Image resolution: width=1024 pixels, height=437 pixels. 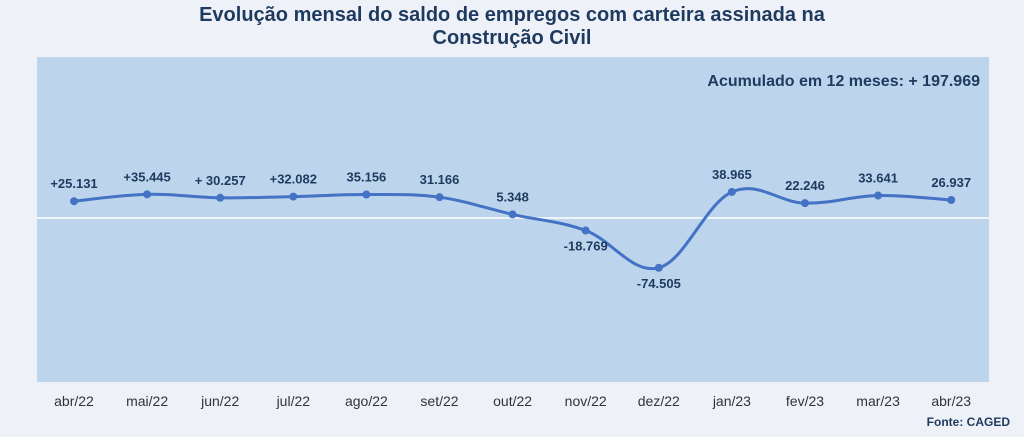 What do you see at coordinates (878, 401) in the screenshot?
I see `x-tick-label-mar-23: mar/23` at bounding box center [878, 401].